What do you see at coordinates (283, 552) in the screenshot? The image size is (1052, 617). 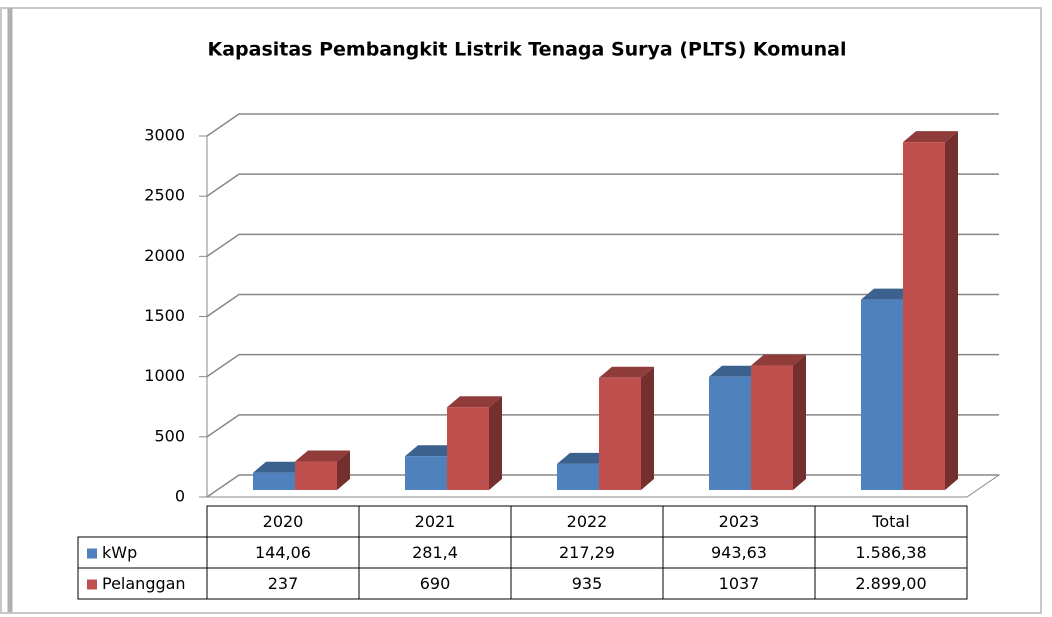 I see `data-label: 144,06` at bounding box center [283, 552].